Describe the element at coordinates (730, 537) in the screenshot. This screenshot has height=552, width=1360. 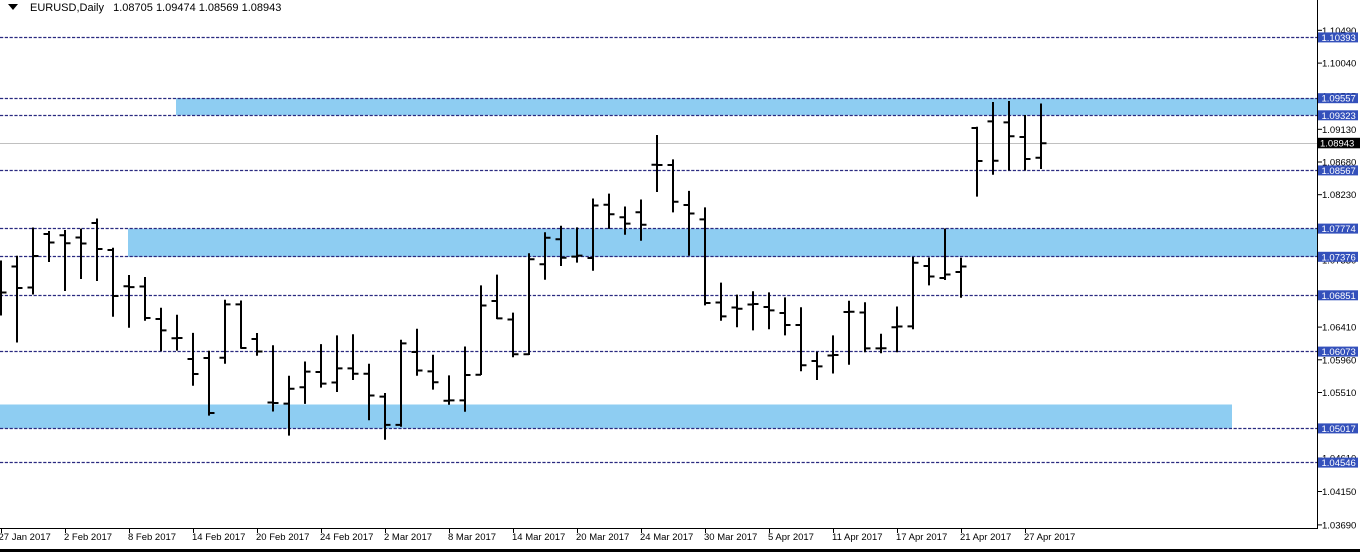
I see `svg-text: 30 Mar 2017` at that location.